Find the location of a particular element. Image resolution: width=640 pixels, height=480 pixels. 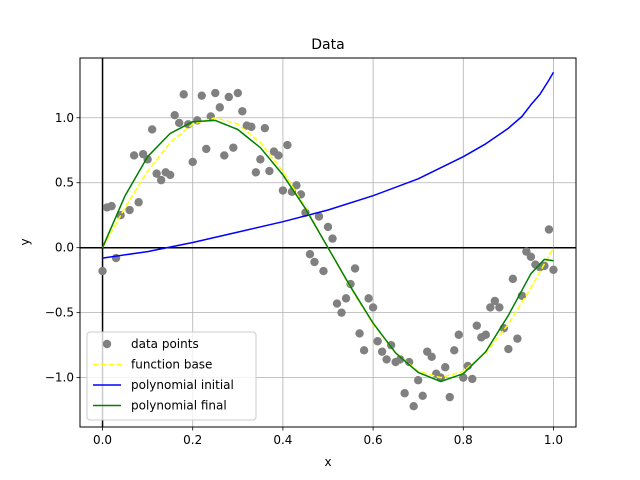

legend-box is located at coordinates (171, 376).